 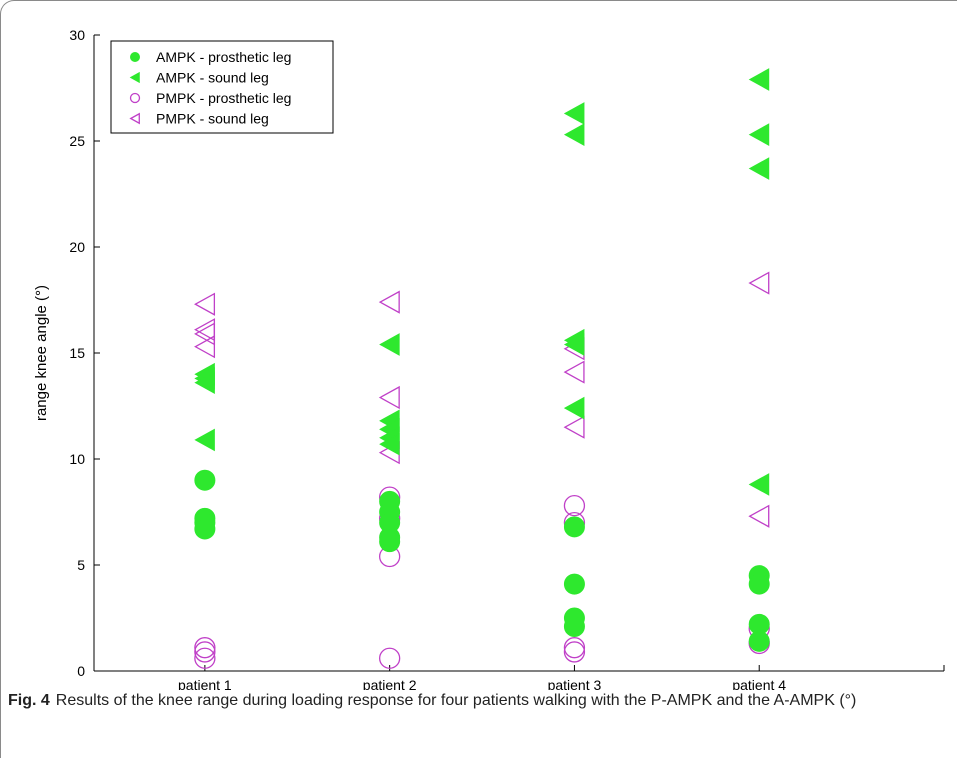 What do you see at coordinates (223, 98) in the screenshot?
I see `legend-label: PMPK - prosthetic leg` at bounding box center [223, 98].